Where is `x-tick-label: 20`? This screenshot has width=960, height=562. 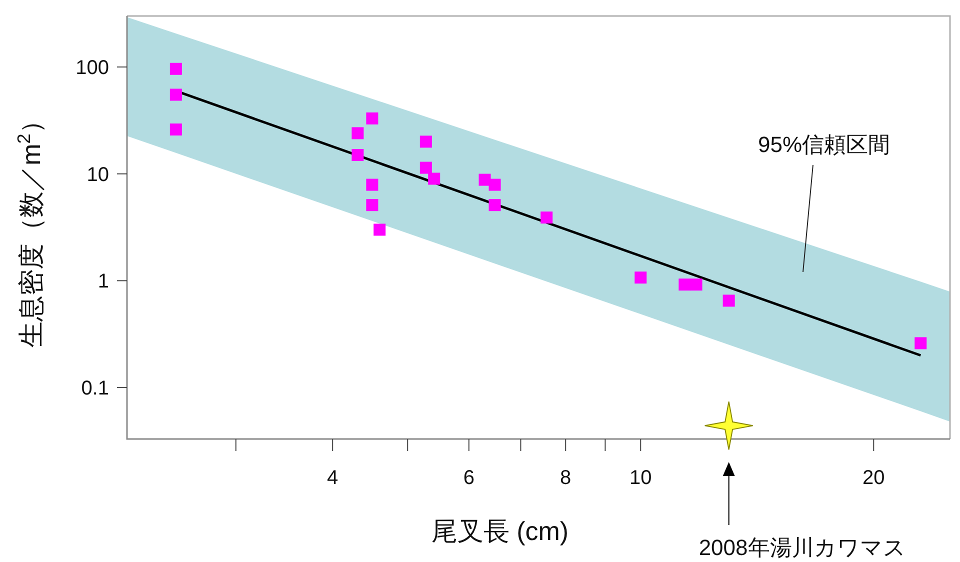
x-tick-label: 20 is located at coordinates (873, 478).